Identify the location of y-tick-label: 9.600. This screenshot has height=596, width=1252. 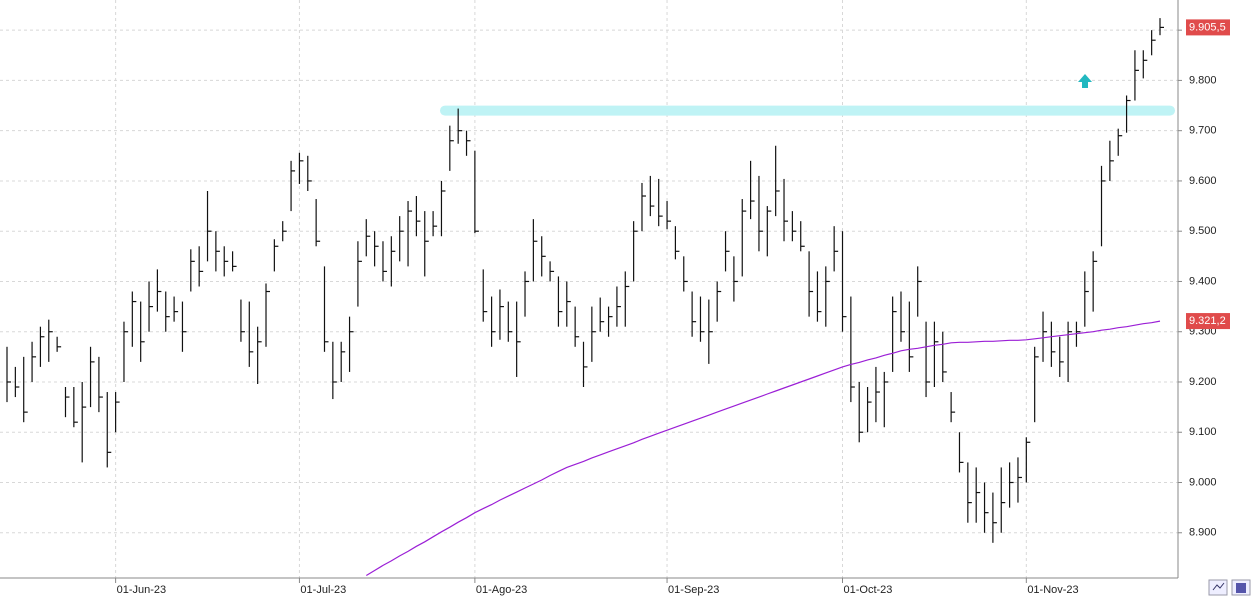
(1203, 181).